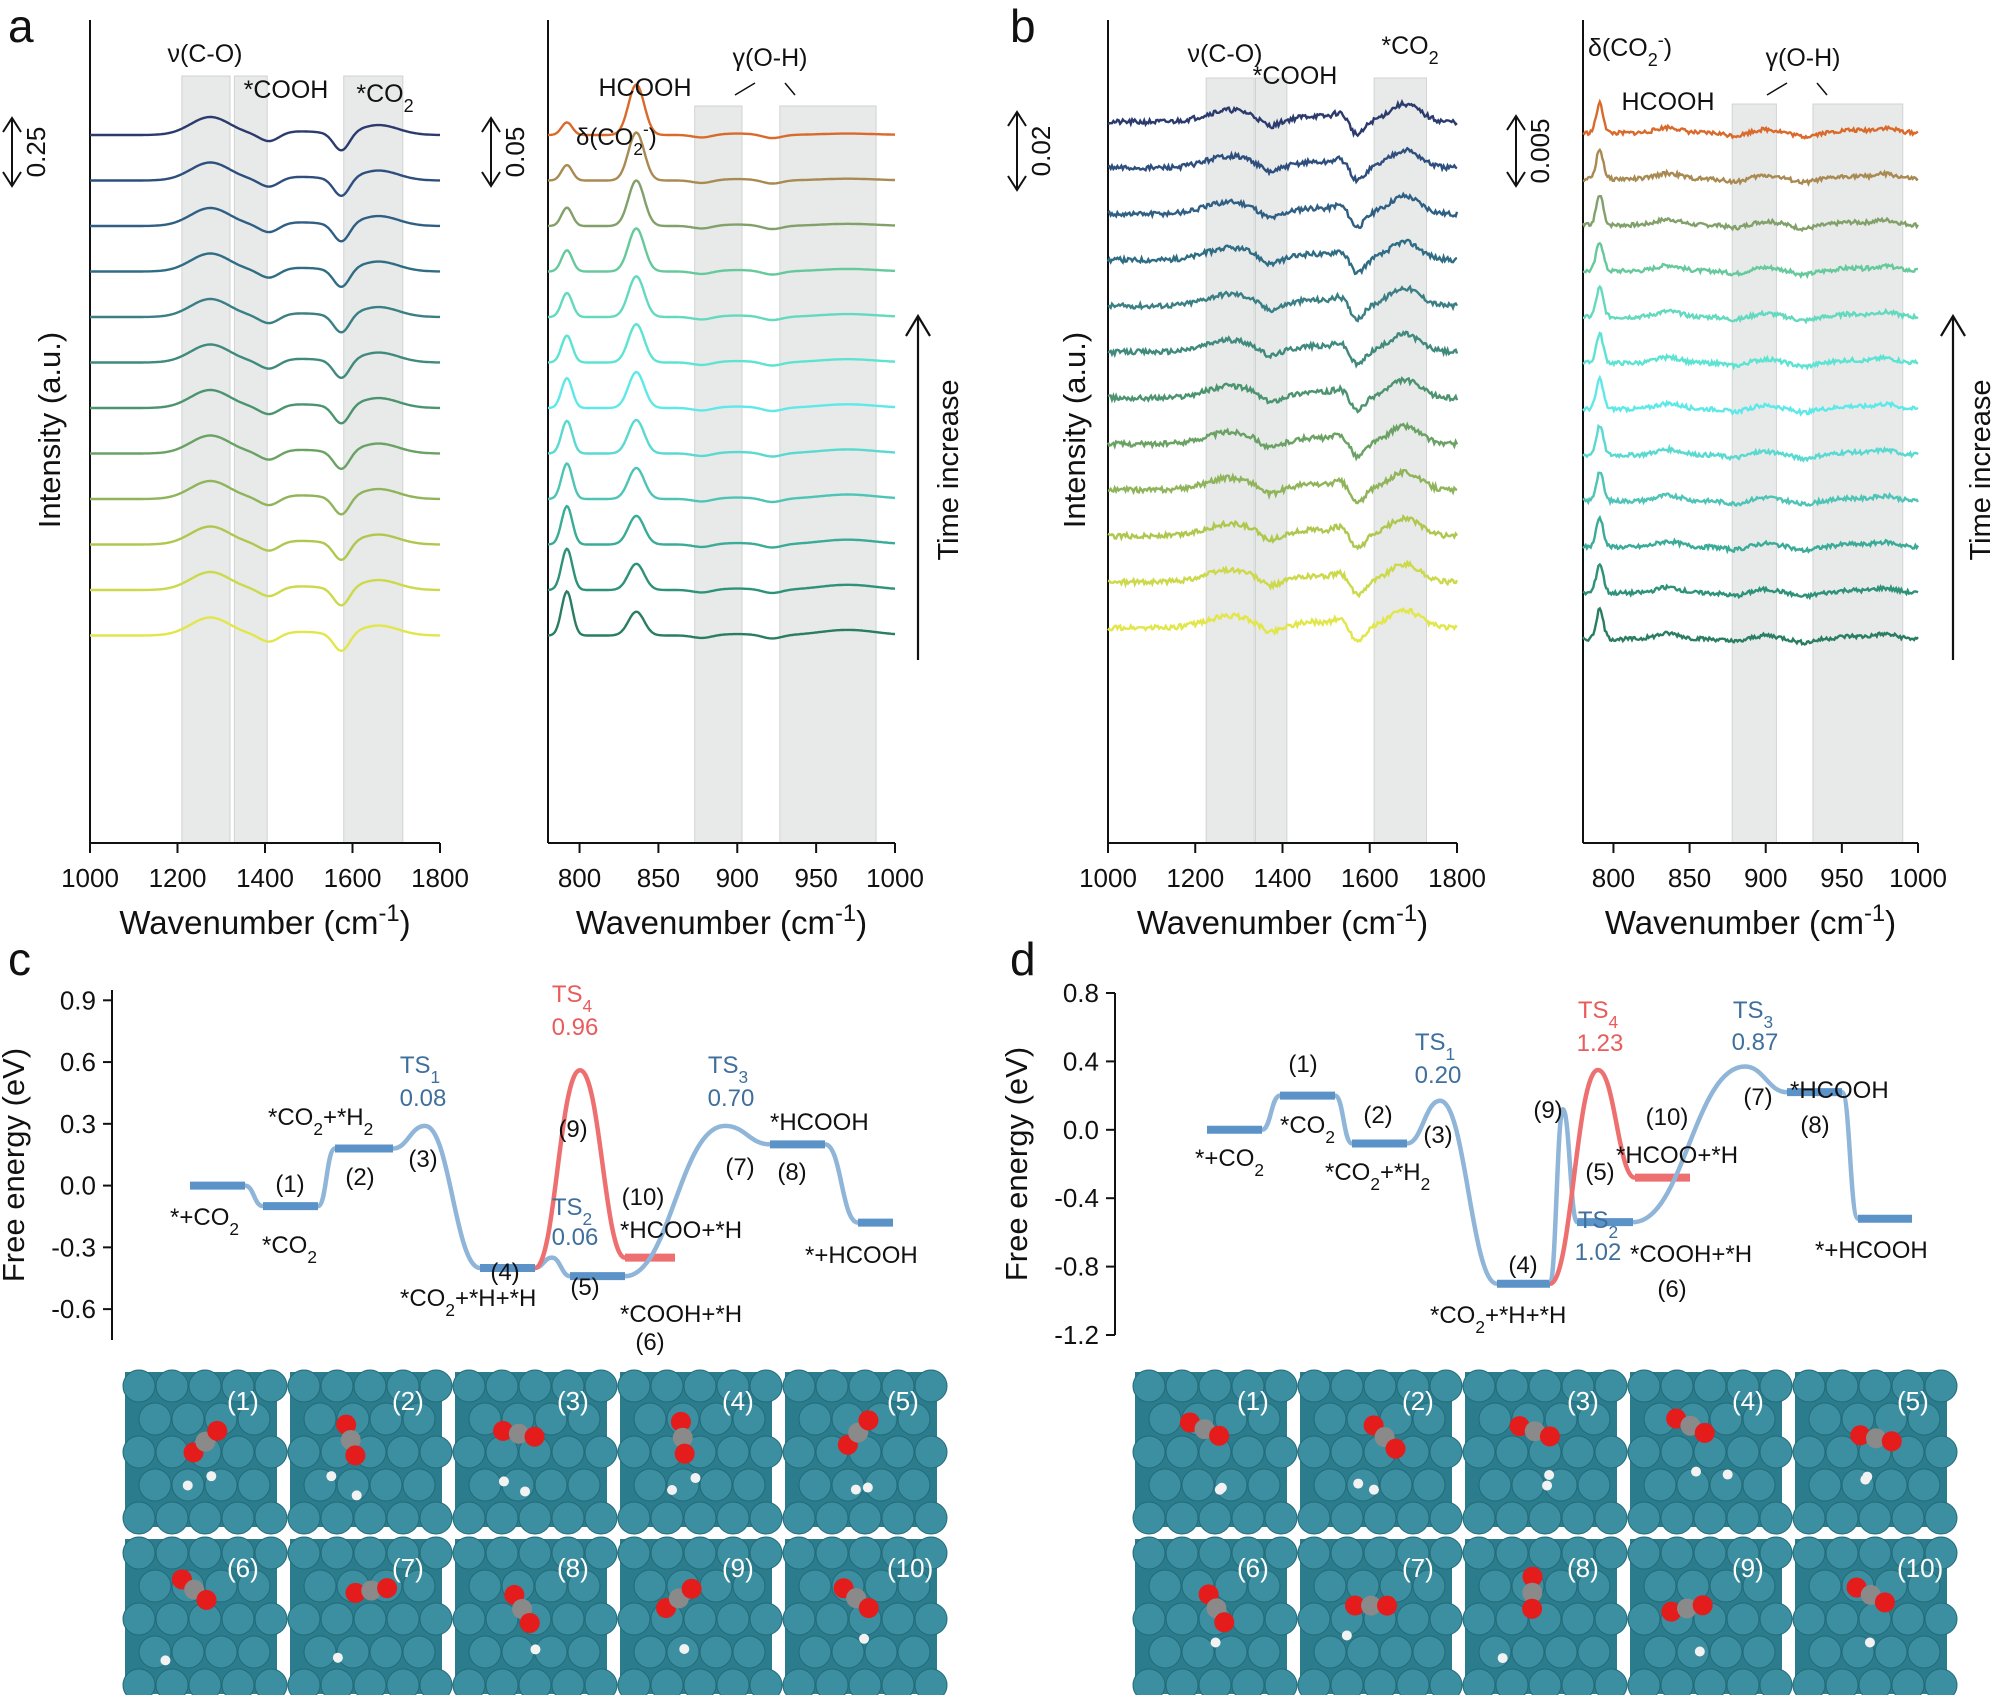  Describe the element at coordinates (1671, 1289) in the screenshot. I see `state-num-6: (6)` at that location.